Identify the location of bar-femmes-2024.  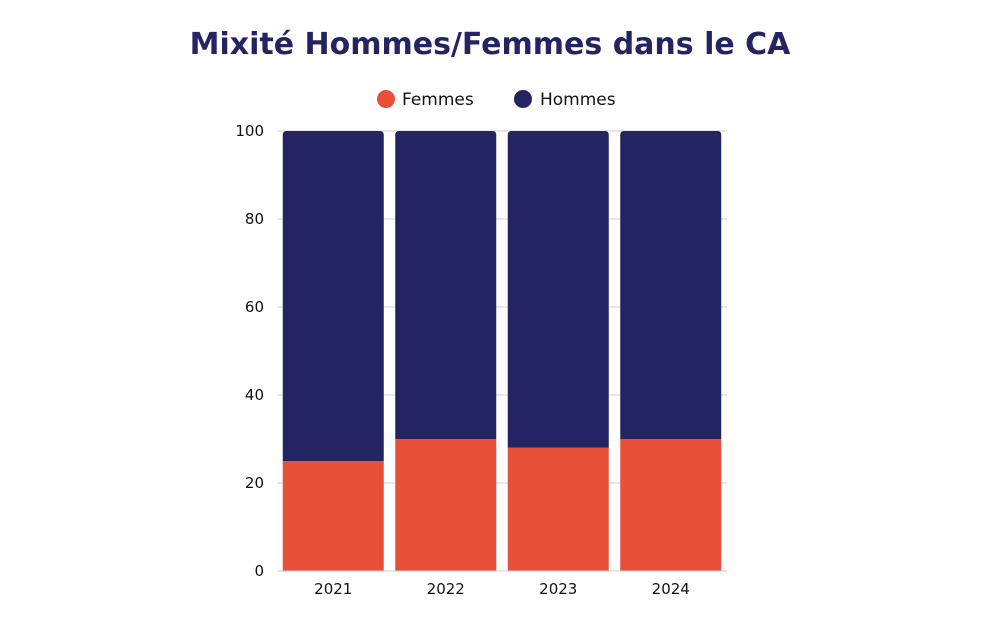
(671, 505).